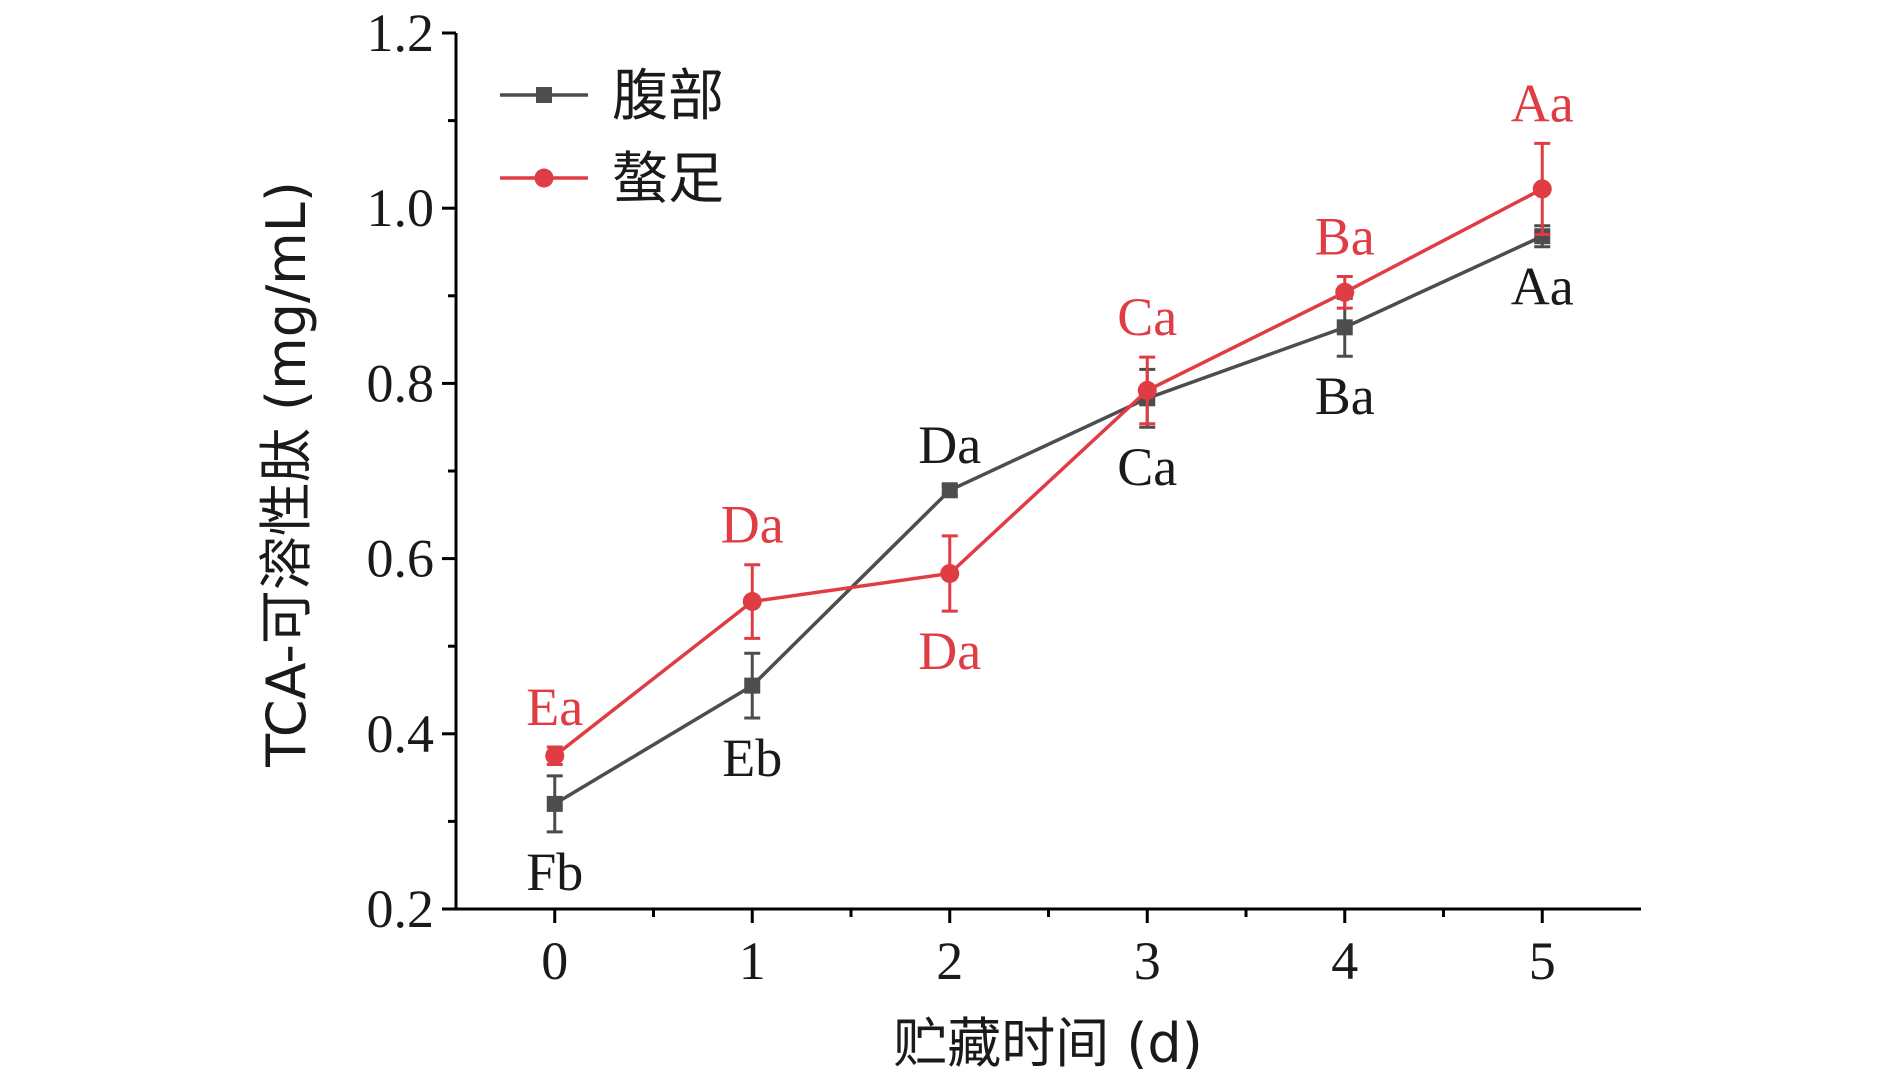 The width and height of the screenshot is (1890, 1084). Describe the element at coordinates (401, 734) in the screenshot. I see `y-tick-label: 0.4` at that location.